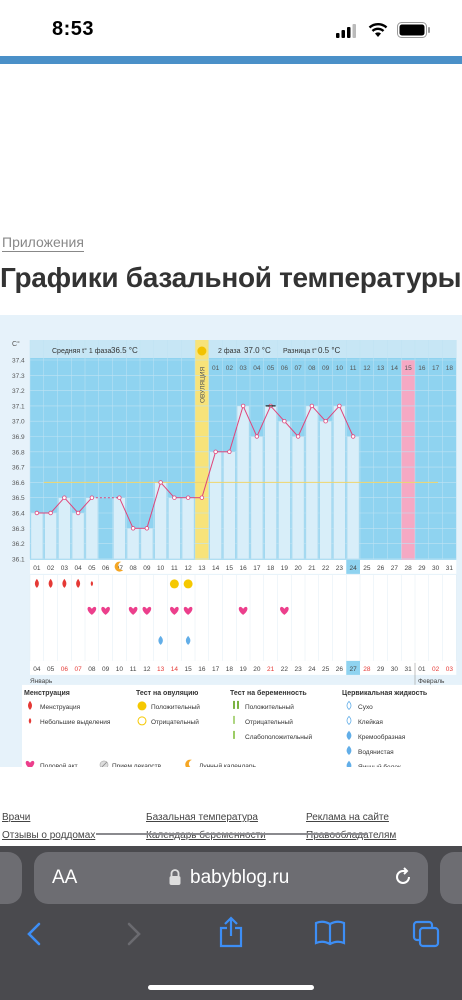  Describe the element at coordinates (351, 835) in the screenshot. I see `footer-link: Правообладателям` at that location.